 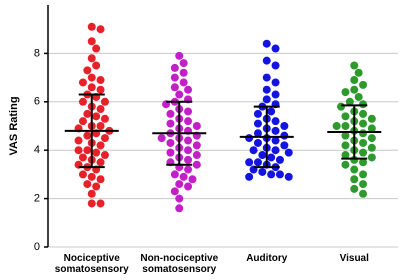 I want to click on y-tick-label: 4, so click(x=37, y=150).